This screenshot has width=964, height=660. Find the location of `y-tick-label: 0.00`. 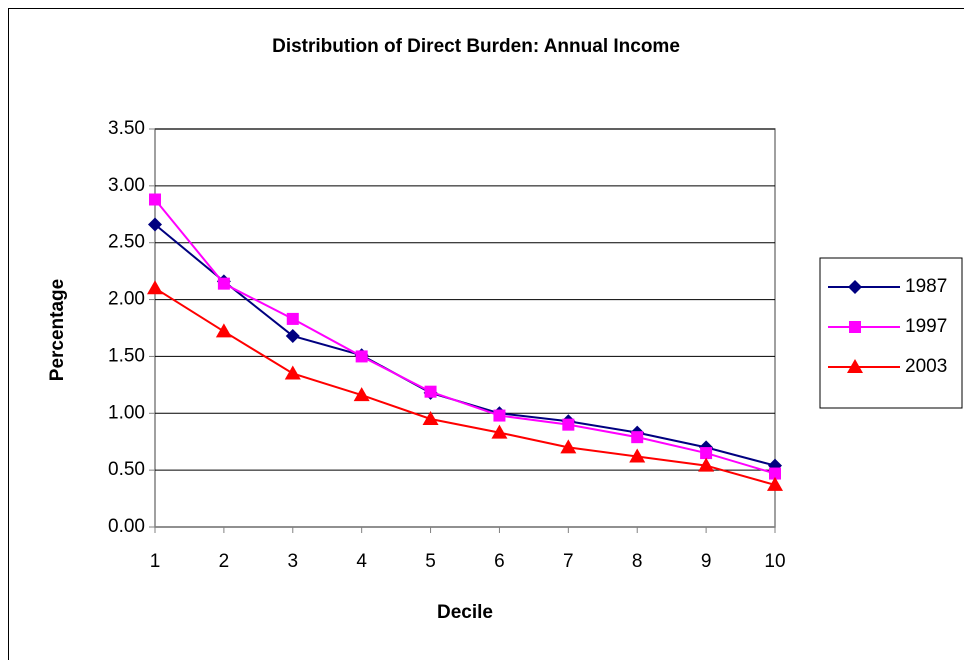

y-tick-label: 0.00 is located at coordinates (126, 526).